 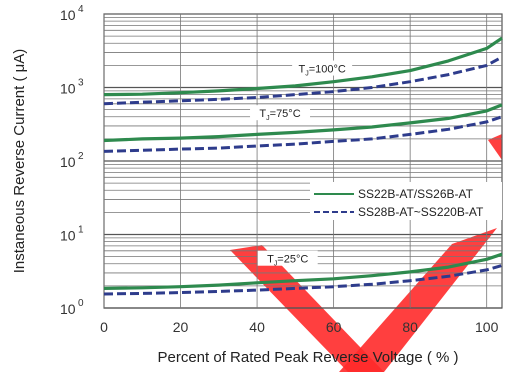 What do you see at coordinates (19, 161) in the screenshot?
I see `y-axis-title: Instaneous Reverse Current ( μA)` at bounding box center [19, 161].